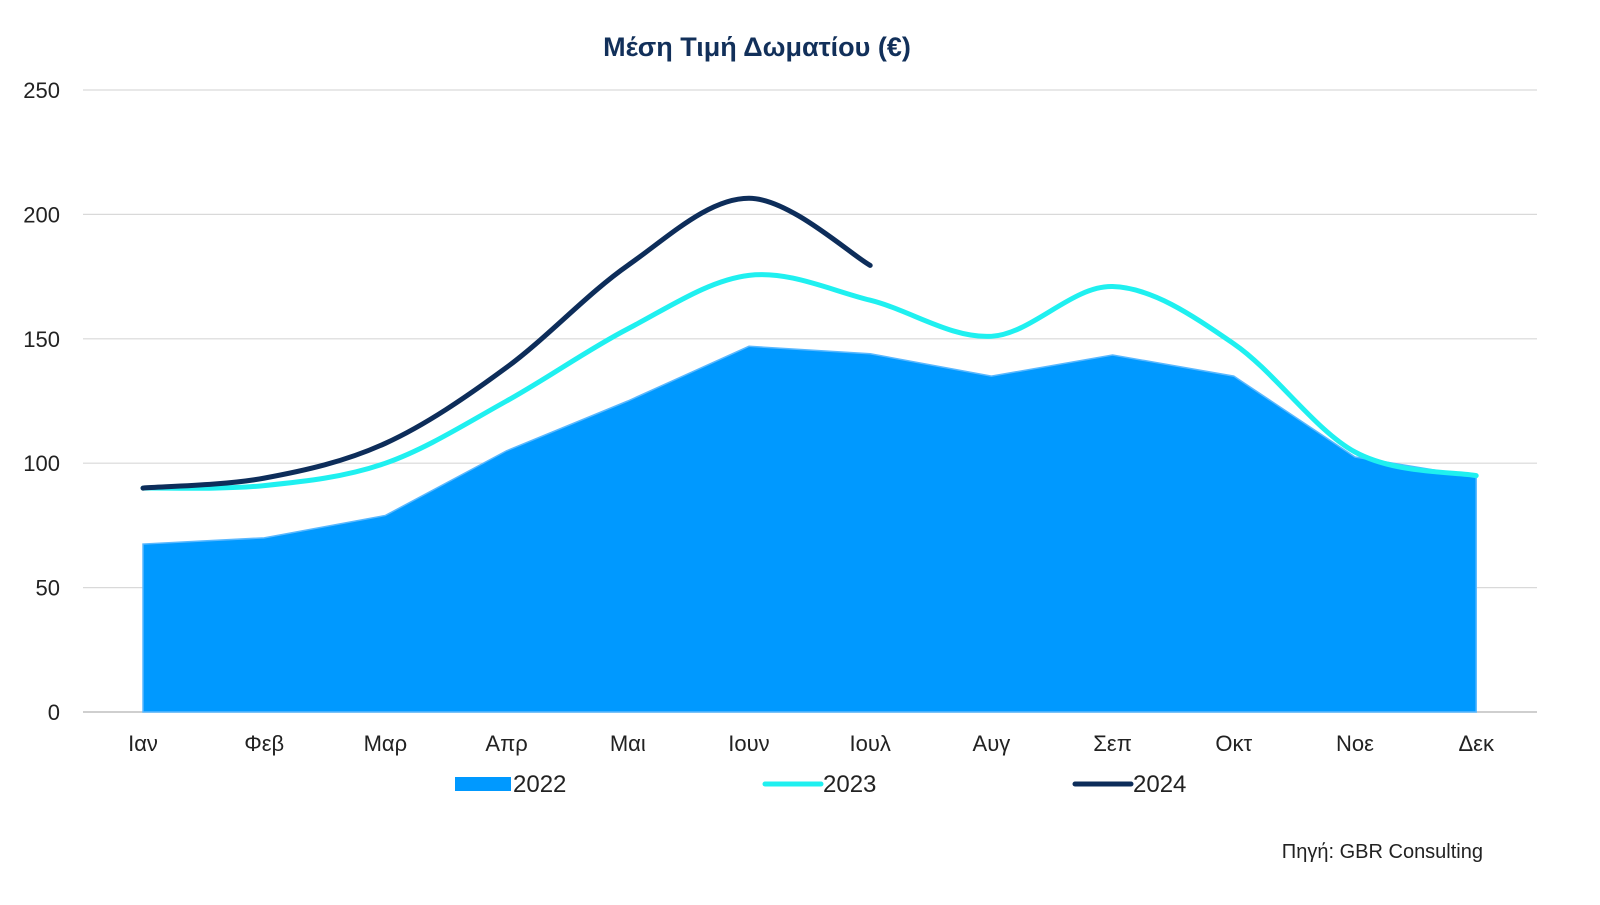 The height and width of the screenshot is (905, 1600). I want to click on x-tick-label: Αυγ, so click(992, 743).